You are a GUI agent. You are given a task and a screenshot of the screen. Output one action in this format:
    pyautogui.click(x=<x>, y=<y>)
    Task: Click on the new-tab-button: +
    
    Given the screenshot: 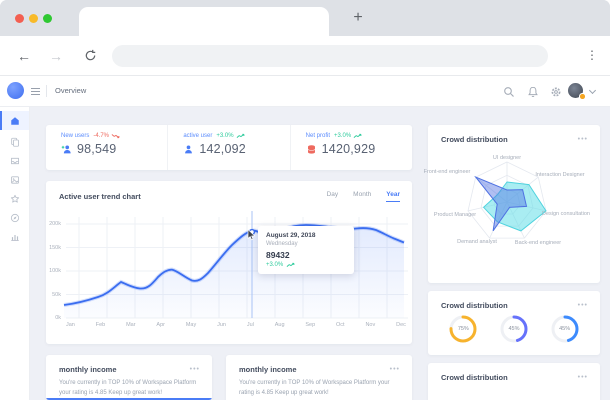 What is the action you would take?
    pyautogui.click(x=358, y=17)
    